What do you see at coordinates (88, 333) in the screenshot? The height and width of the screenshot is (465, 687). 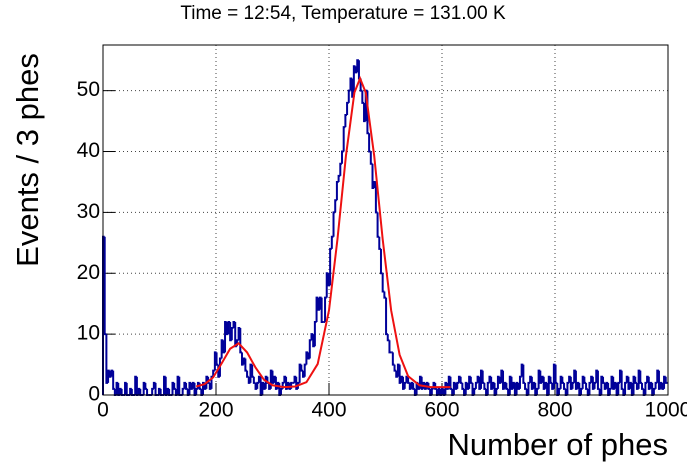 I see `y-tick-label: 10` at bounding box center [88, 333].